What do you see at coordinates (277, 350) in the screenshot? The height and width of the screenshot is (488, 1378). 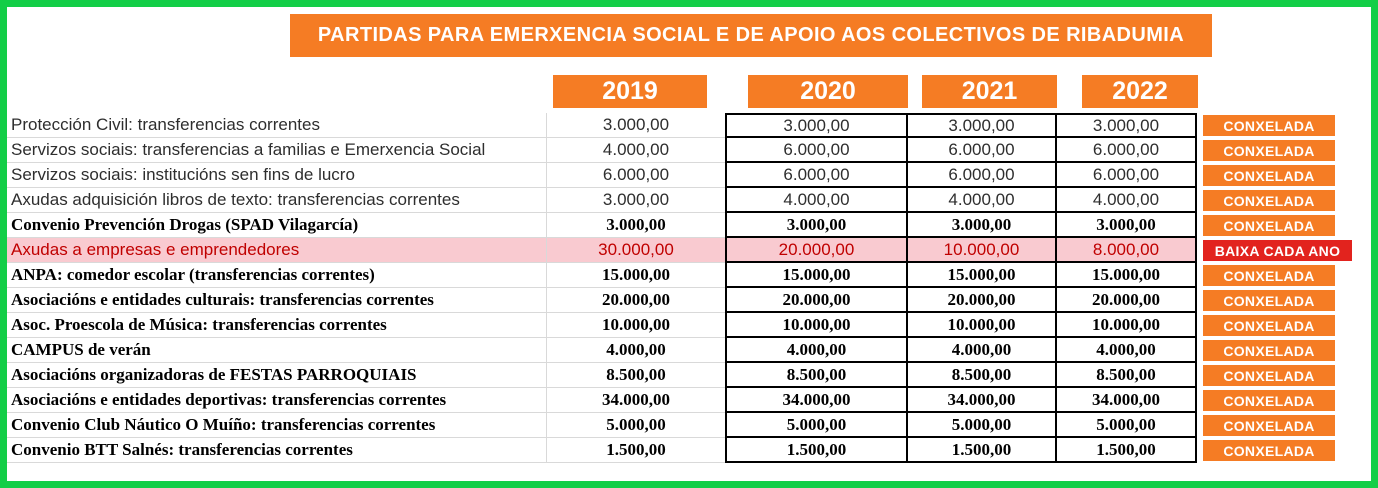 I see `row-label: CAMPUS de verán` at bounding box center [277, 350].